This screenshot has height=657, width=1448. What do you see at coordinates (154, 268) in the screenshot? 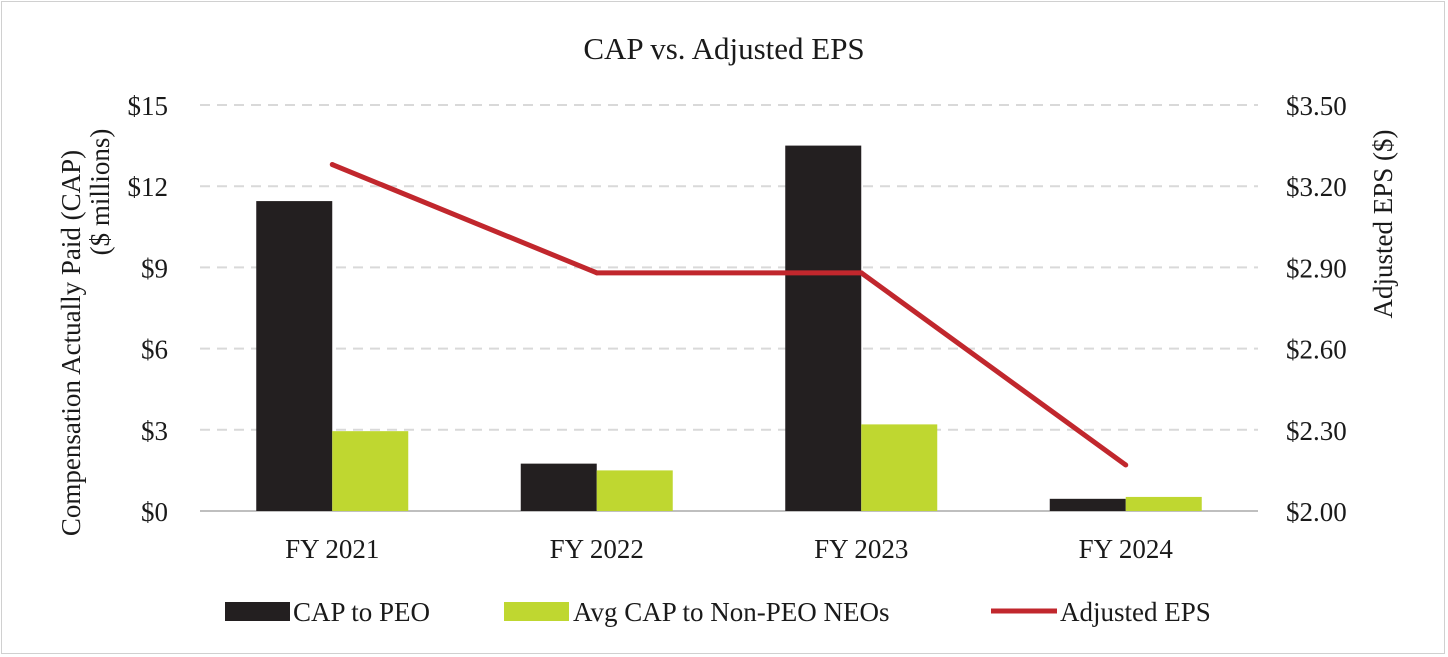
I see `left-tick-label: $9` at bounding box center [154, 268].